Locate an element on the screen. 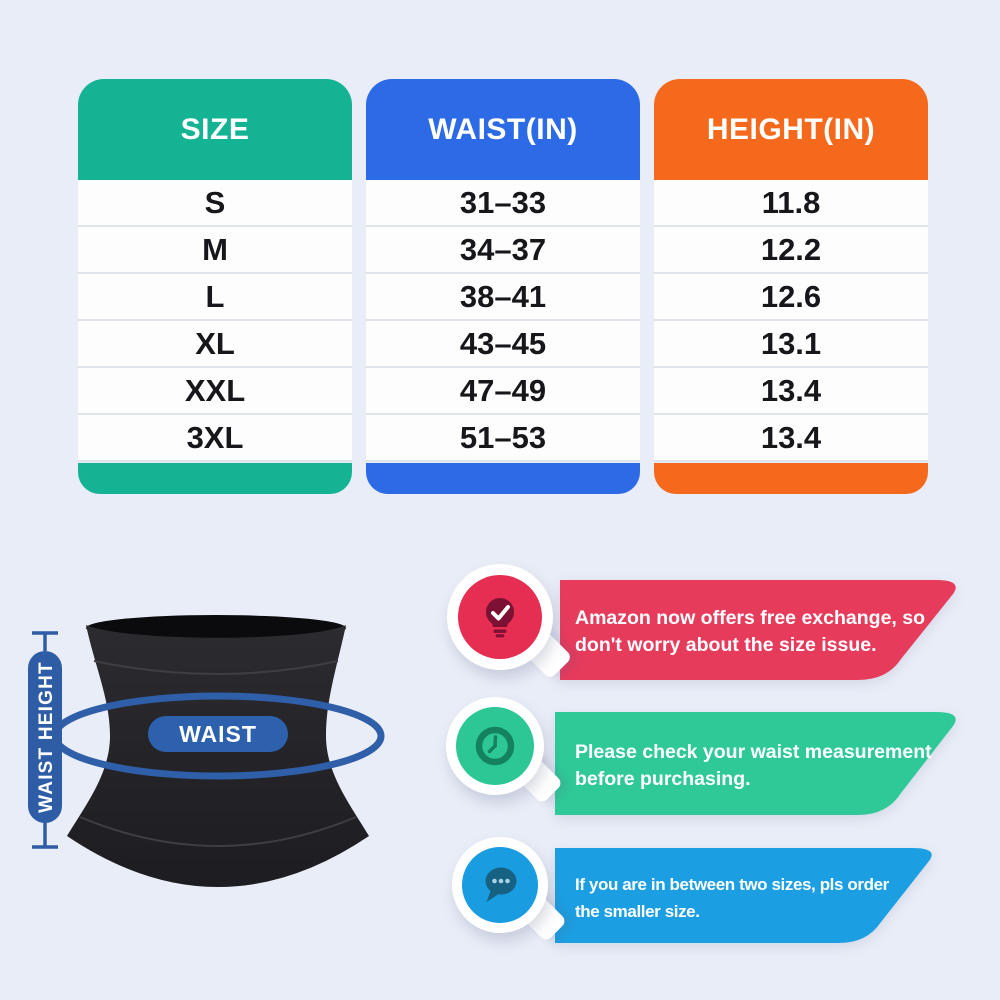  chat-dots-icon is located at coordinates (501, 884).